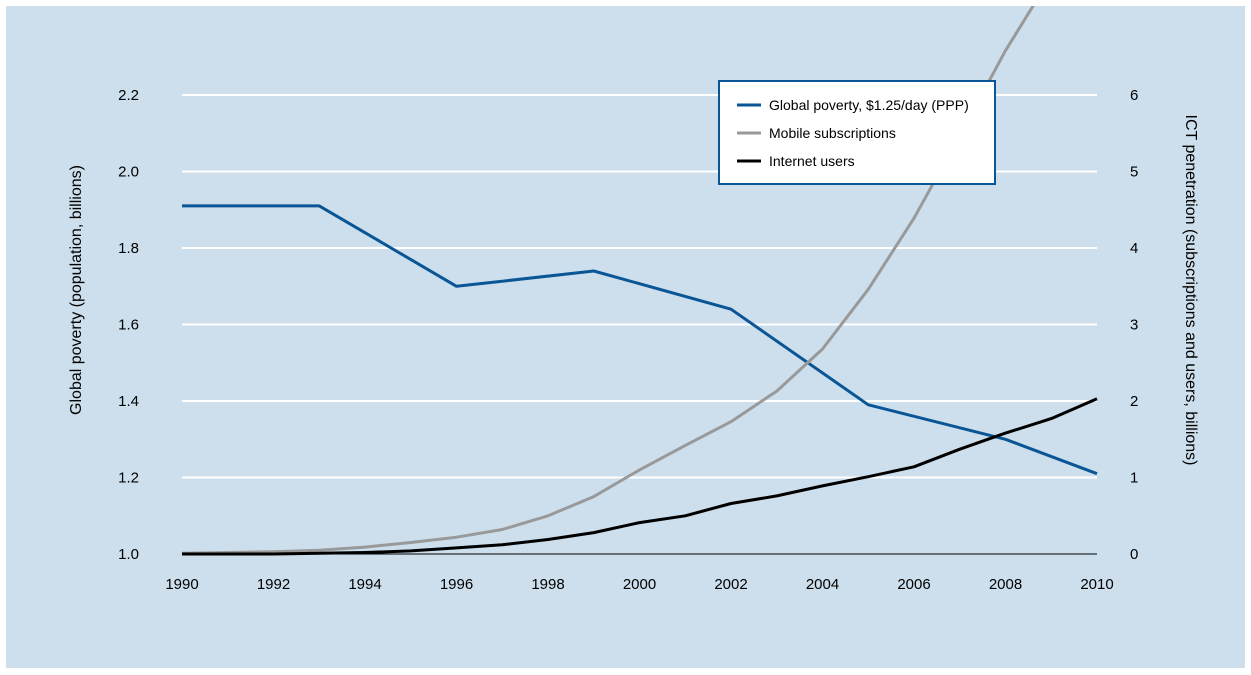 The image size is (1251, 675). Describe the element at coordinates (812, 161) in the screenshot. I see `legend-label: Internet users` at that location.